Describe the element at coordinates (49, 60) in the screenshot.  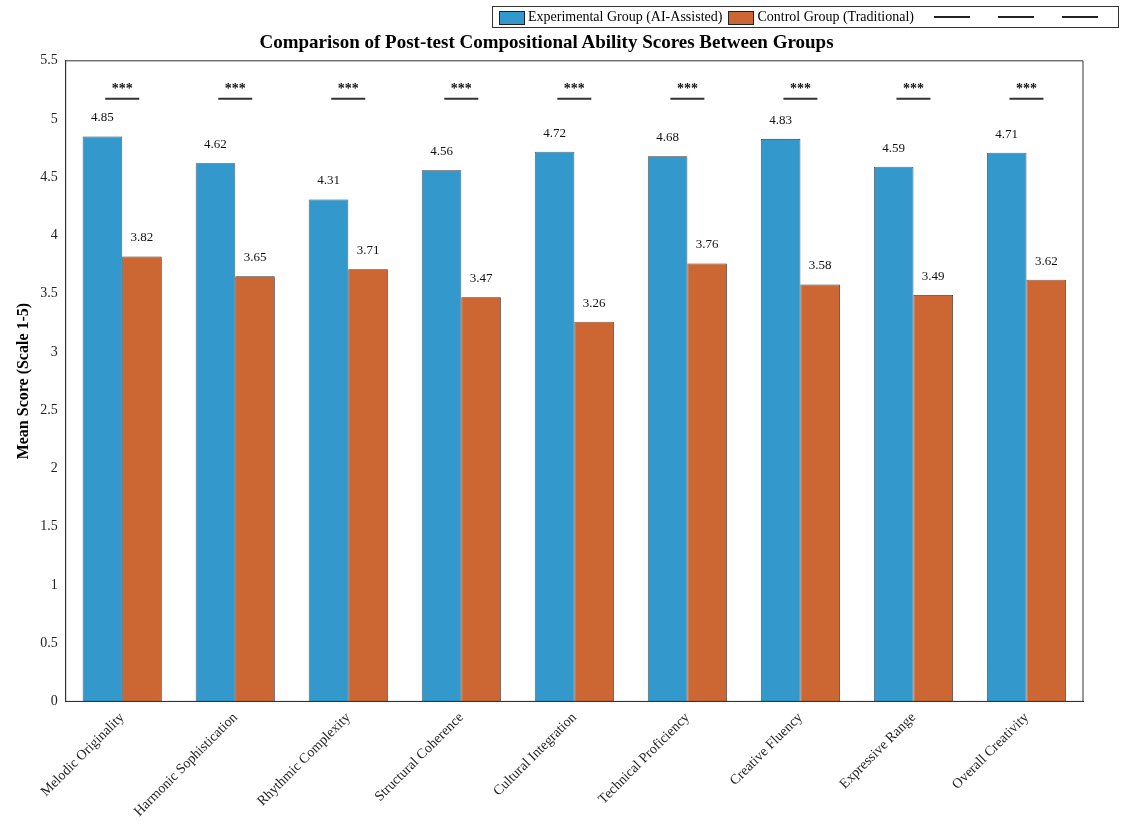
I see `y-tick-label: 5.5` at that location.